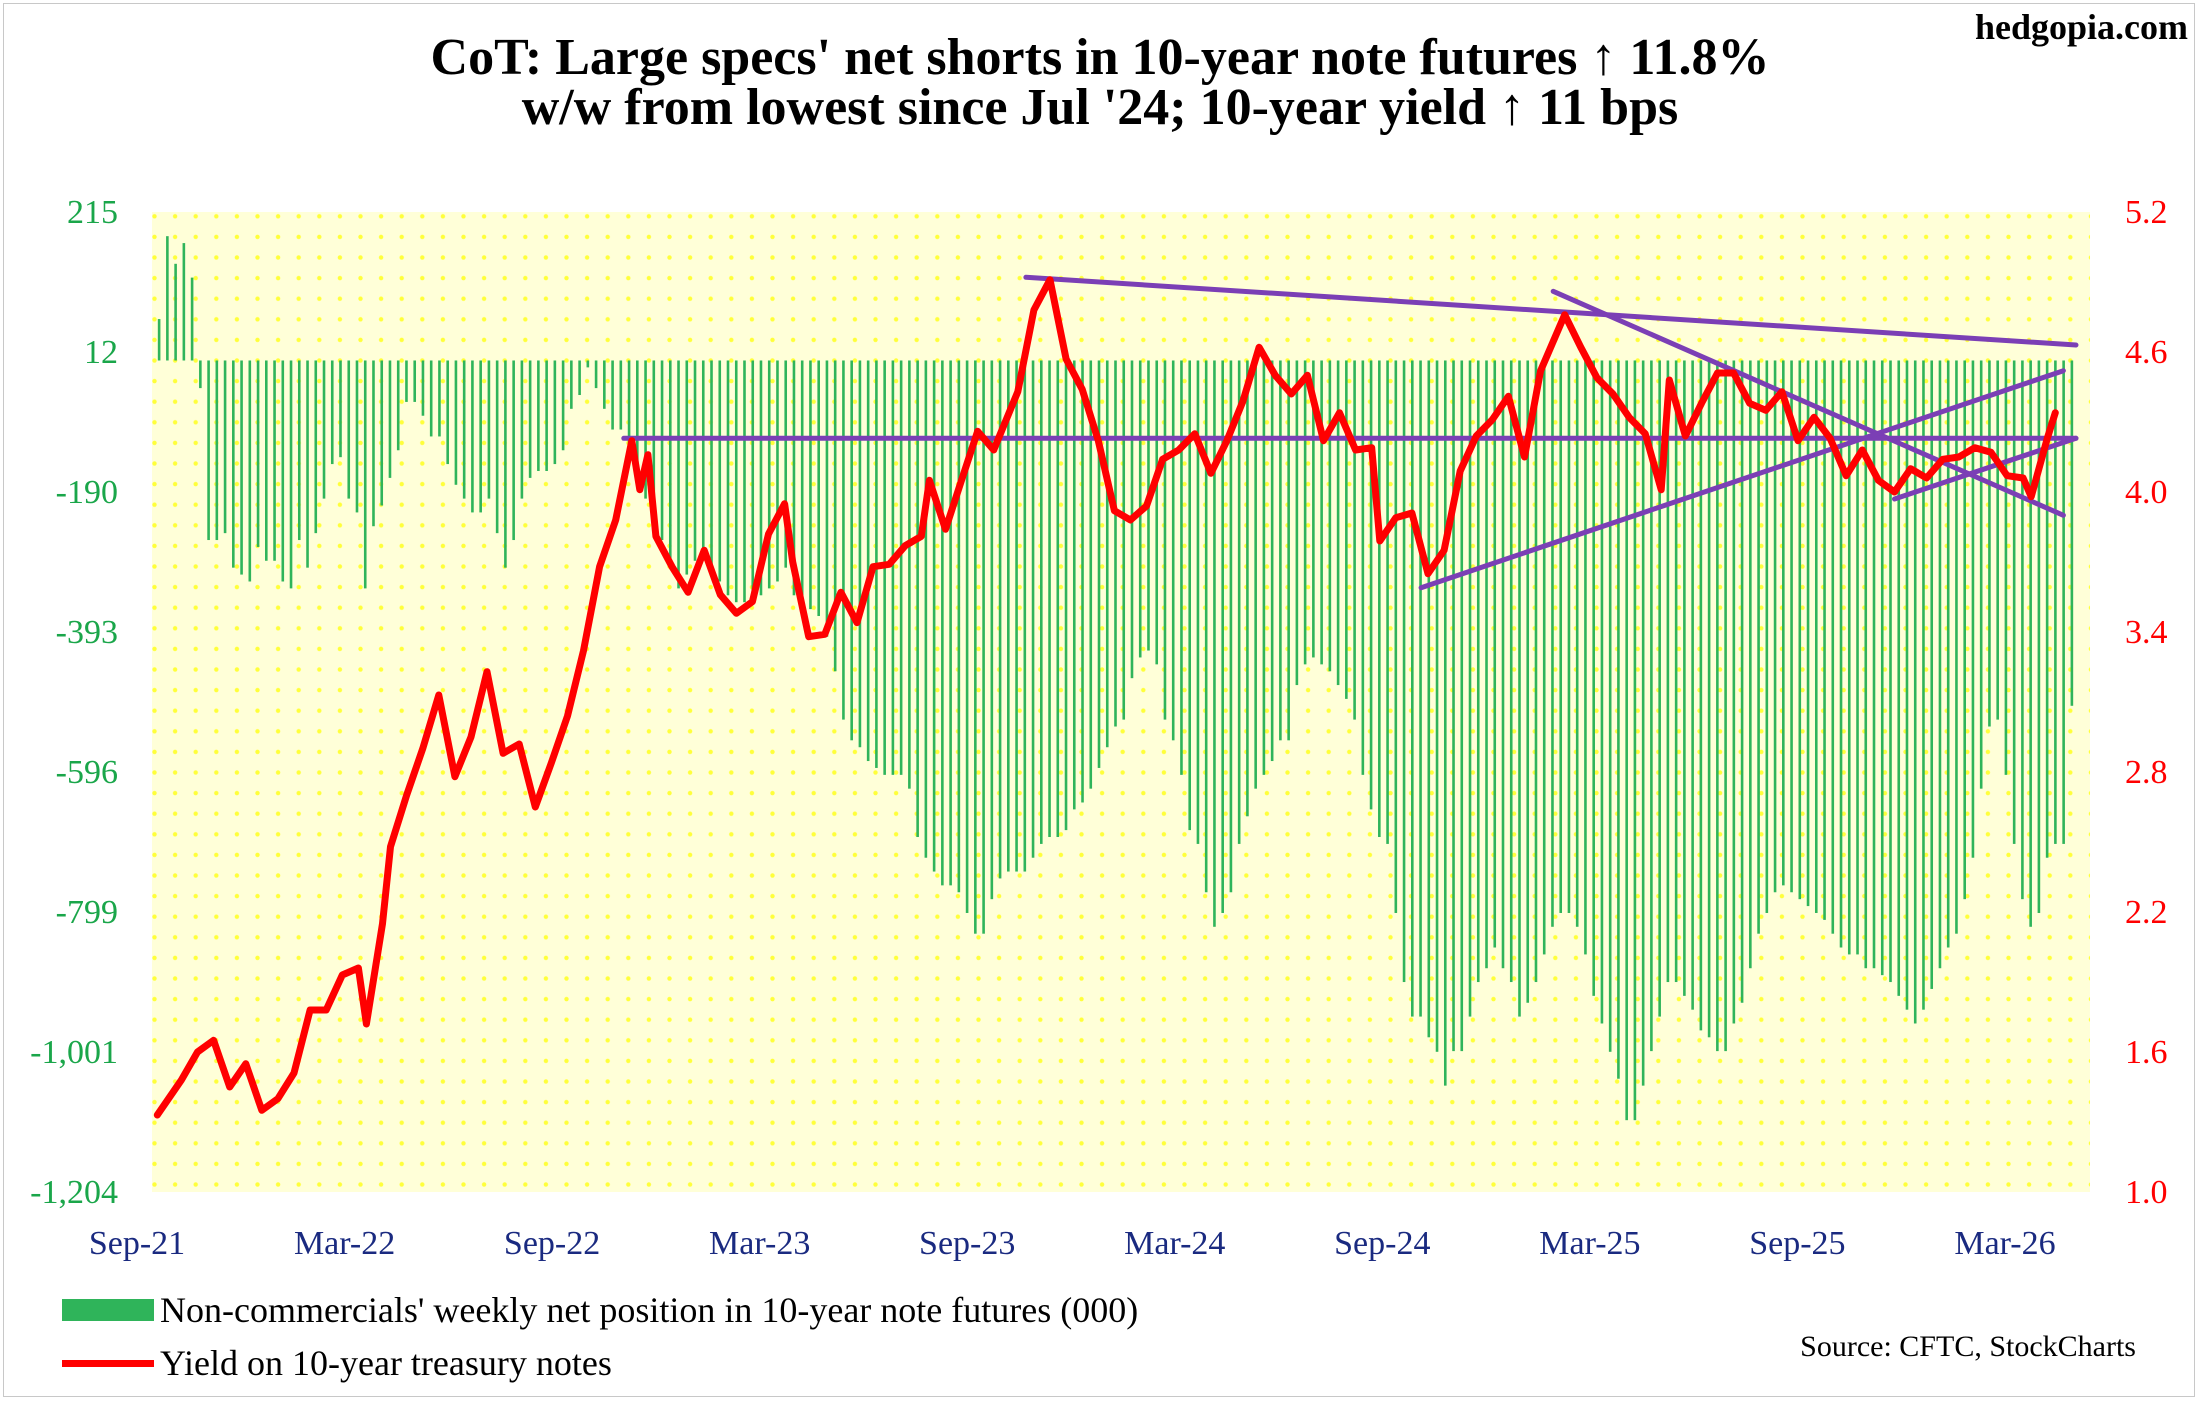 The width and height of the screenshot is (2200, 1402). Describe the element at coordinates (1551, 311) in the screenshot. I see `trendline` at that location.